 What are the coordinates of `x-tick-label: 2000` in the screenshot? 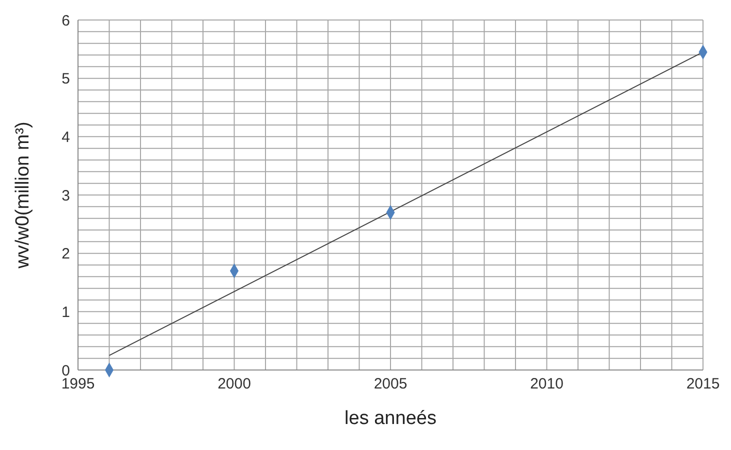 It's located at (234, 384).